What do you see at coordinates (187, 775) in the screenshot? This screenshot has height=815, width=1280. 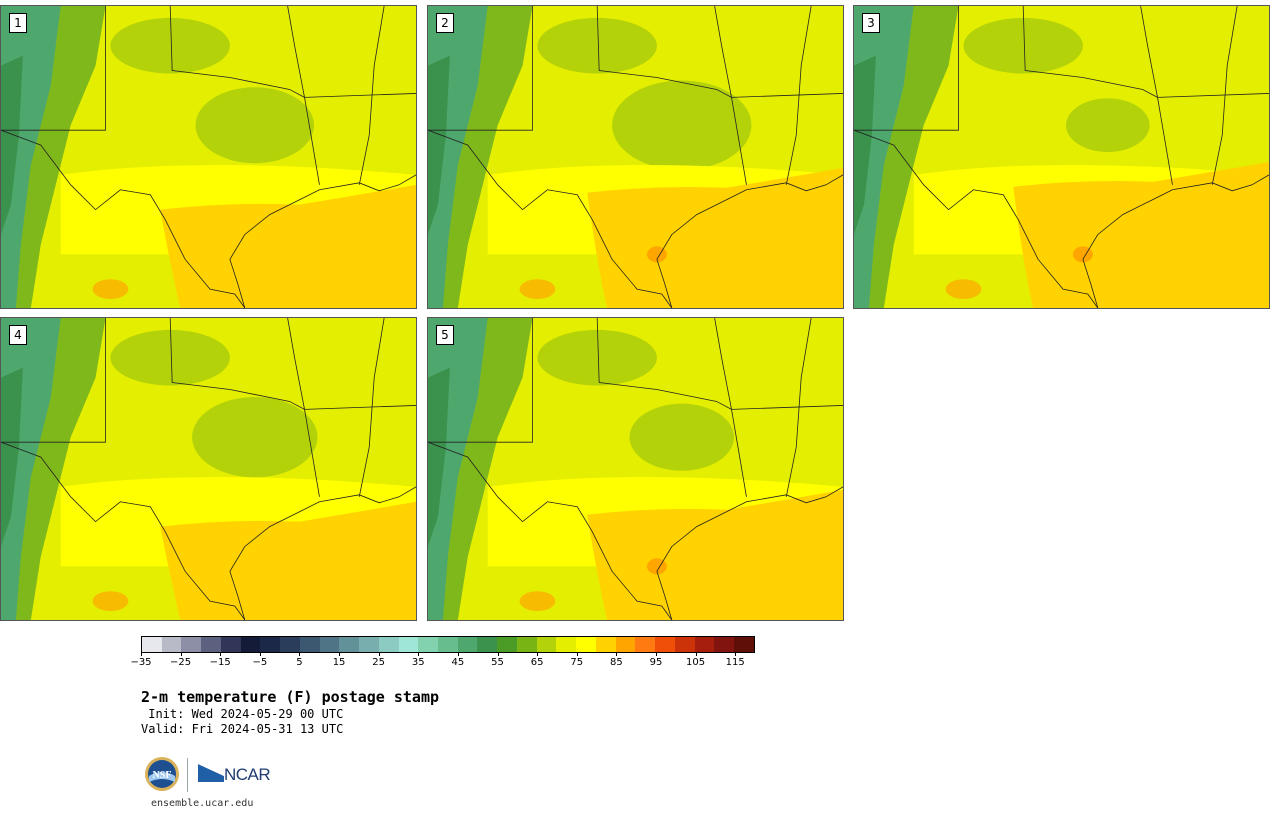 I see `logo-divider` at bounding box center [187, 775].